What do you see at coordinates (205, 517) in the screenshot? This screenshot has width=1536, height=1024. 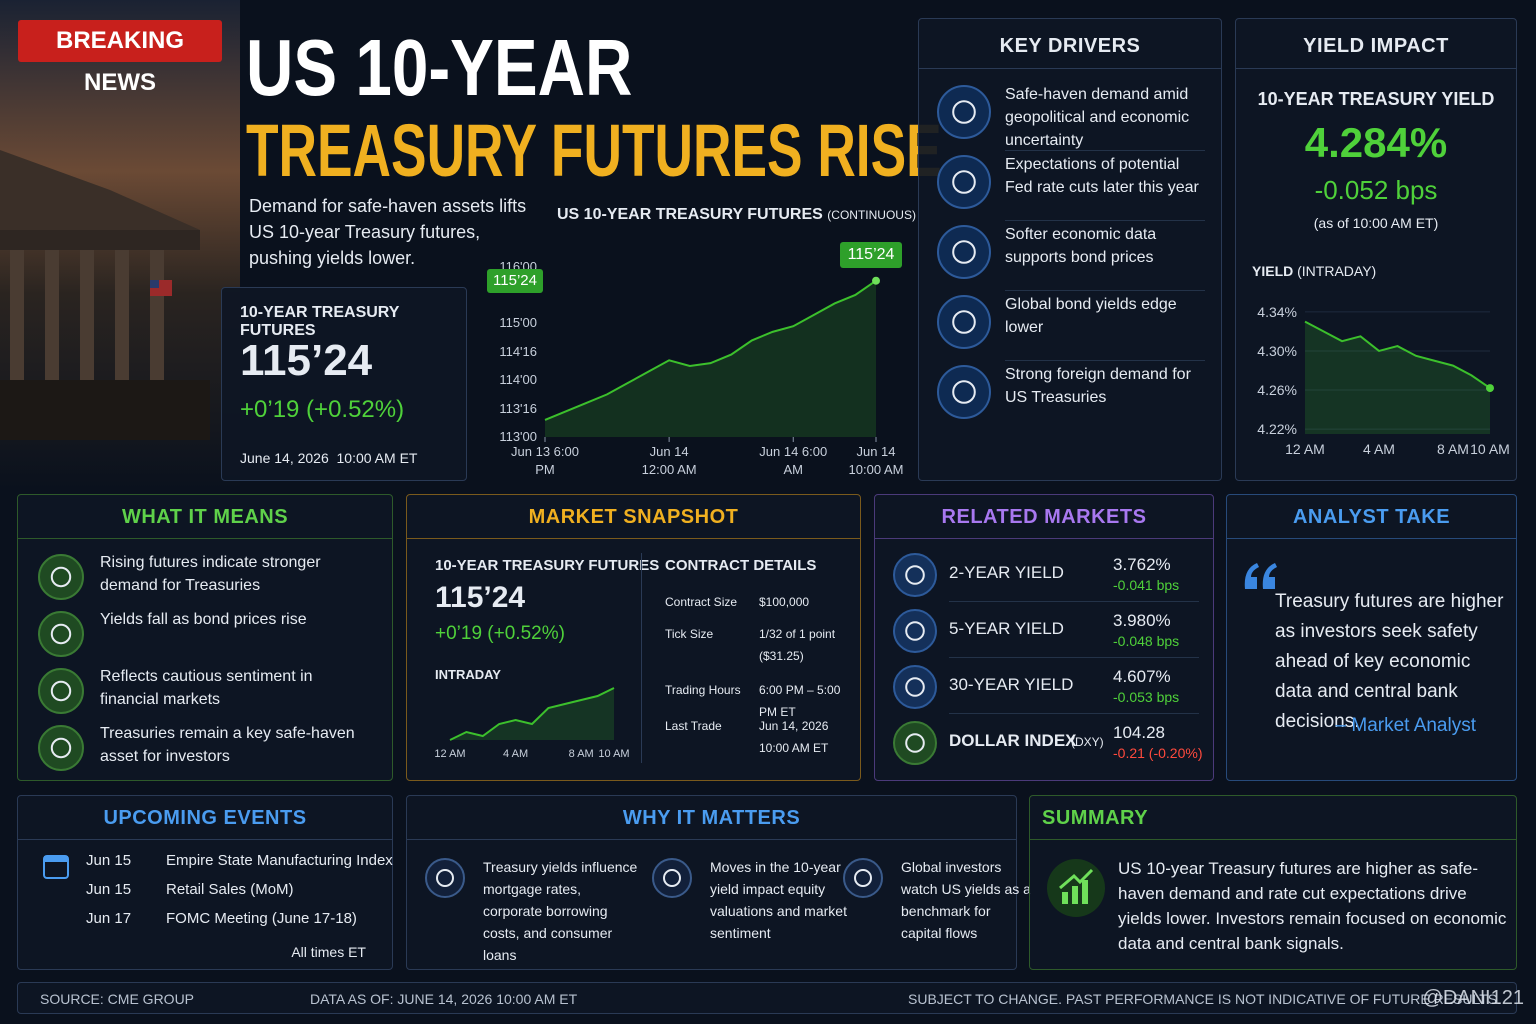 I see `panel-title: WHAT IT MEANS` at bounding box center [205, 517].